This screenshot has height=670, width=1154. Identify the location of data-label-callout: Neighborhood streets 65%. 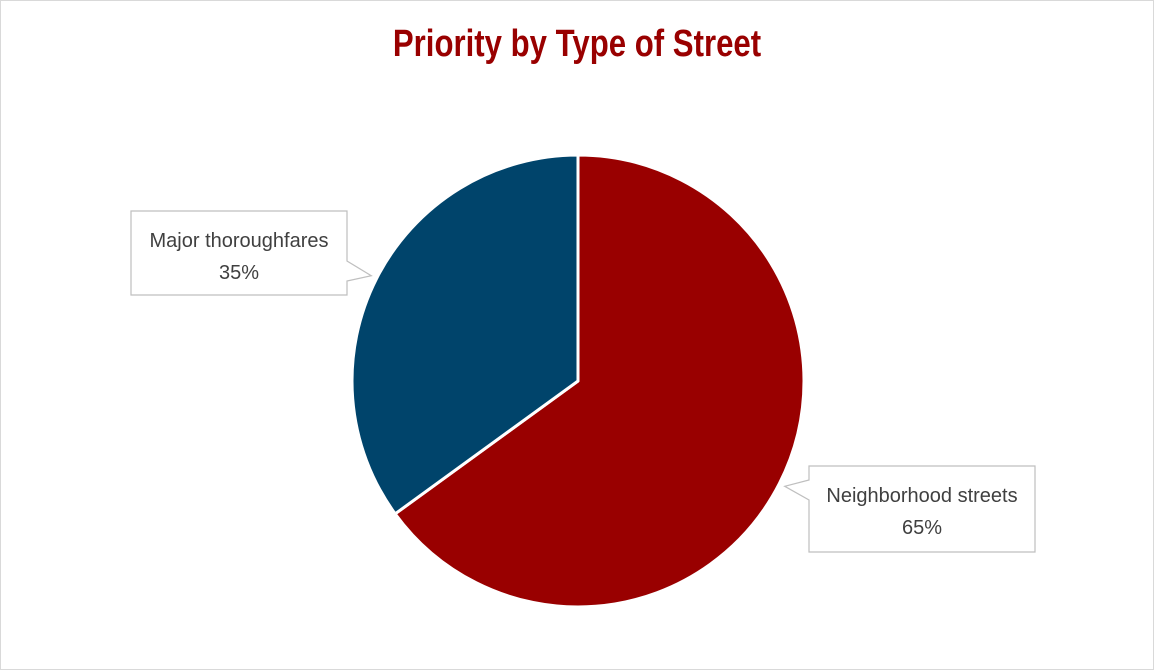
(909, 509).